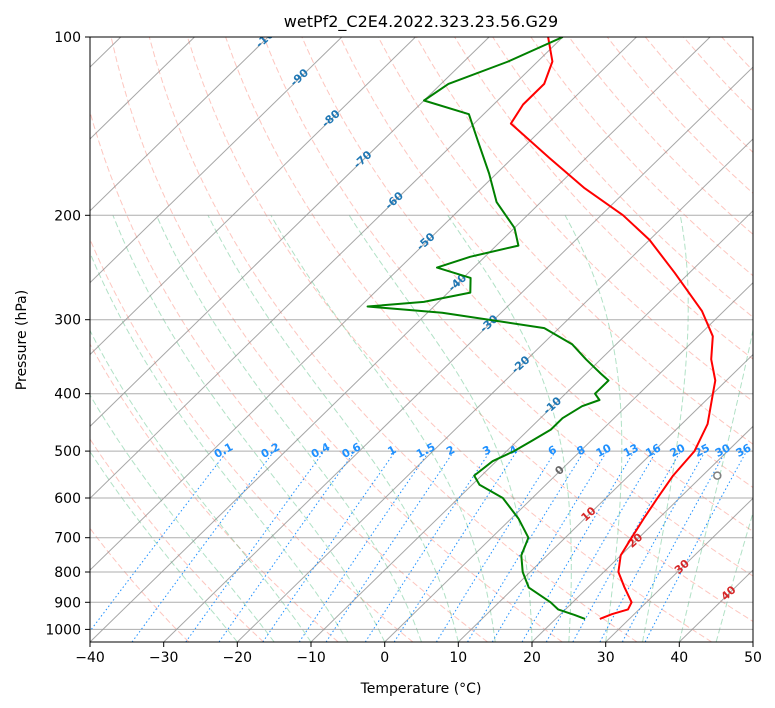  I want to click on x-axis-ticks: −40 −30 −20 −10 0 10 20 30 40 50, so click(418, 654).